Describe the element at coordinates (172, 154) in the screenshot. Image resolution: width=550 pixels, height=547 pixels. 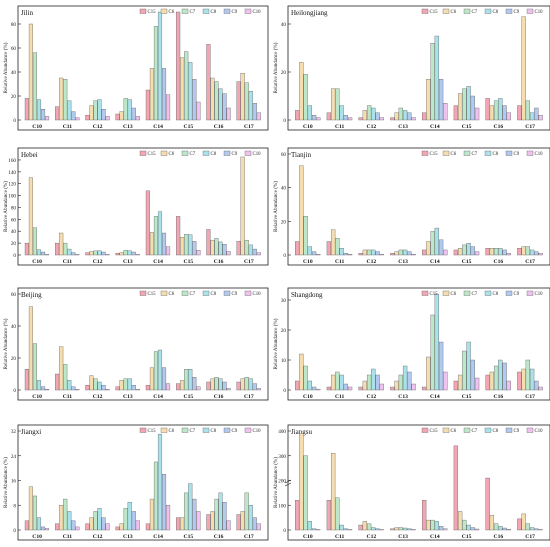
I see `legend-label: C6` at that location.